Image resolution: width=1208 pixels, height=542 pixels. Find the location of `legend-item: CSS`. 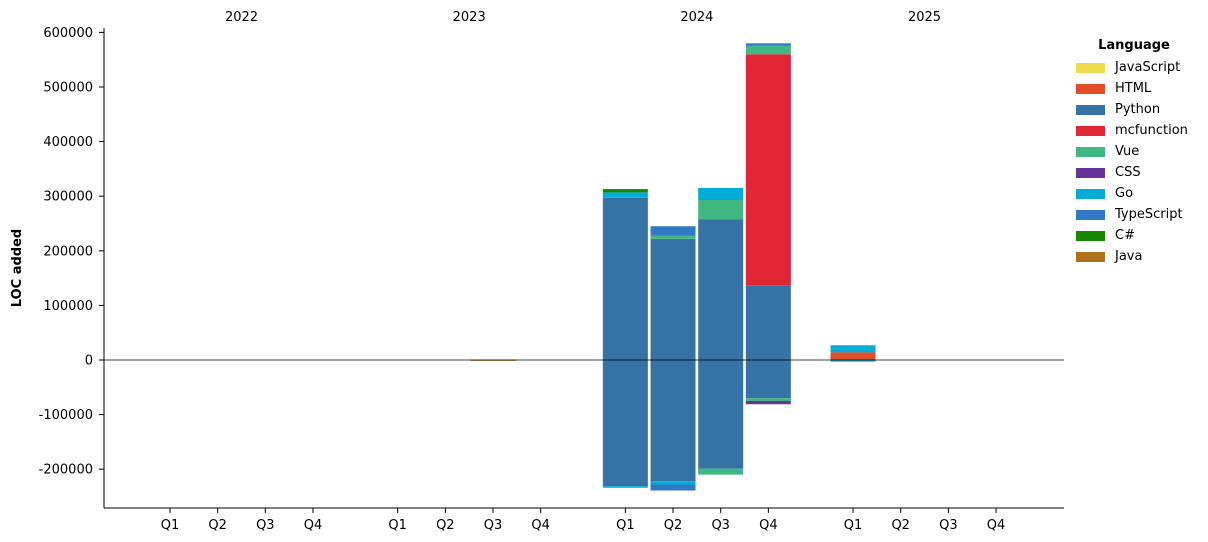

legend-item: CSS is located at coordinates (1134, 172).